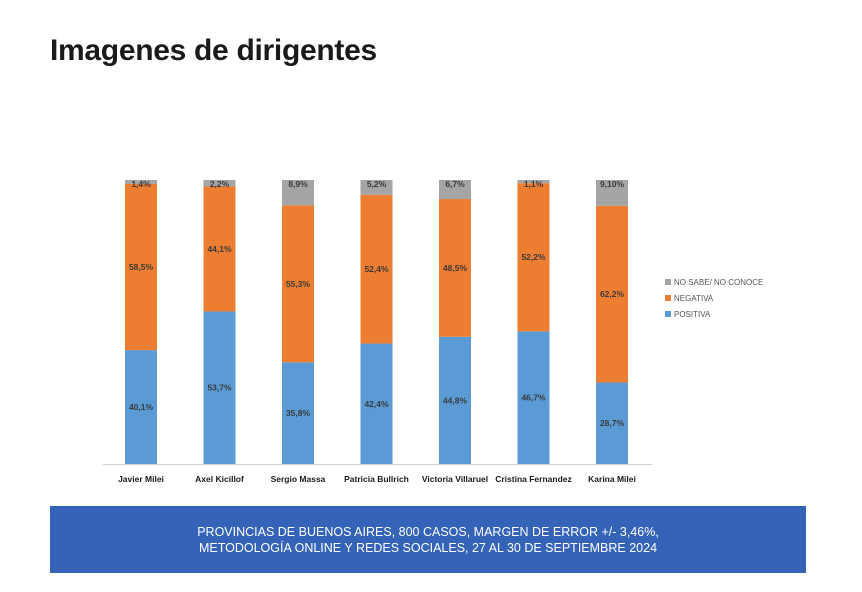  Describe the element at coordinates (668, 314) in the screenshot. I see `legend-swatch-positiva` at that location.